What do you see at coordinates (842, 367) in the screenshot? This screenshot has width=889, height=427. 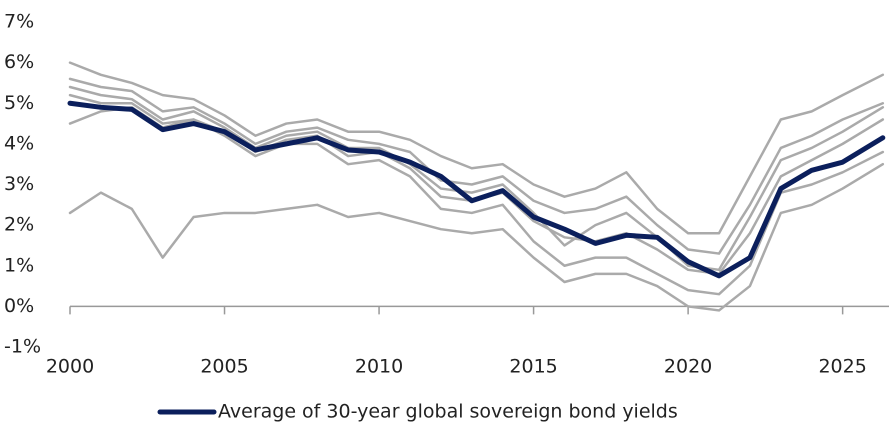 I see `x-tick-label: 2025` at bounding box center [842, 367].